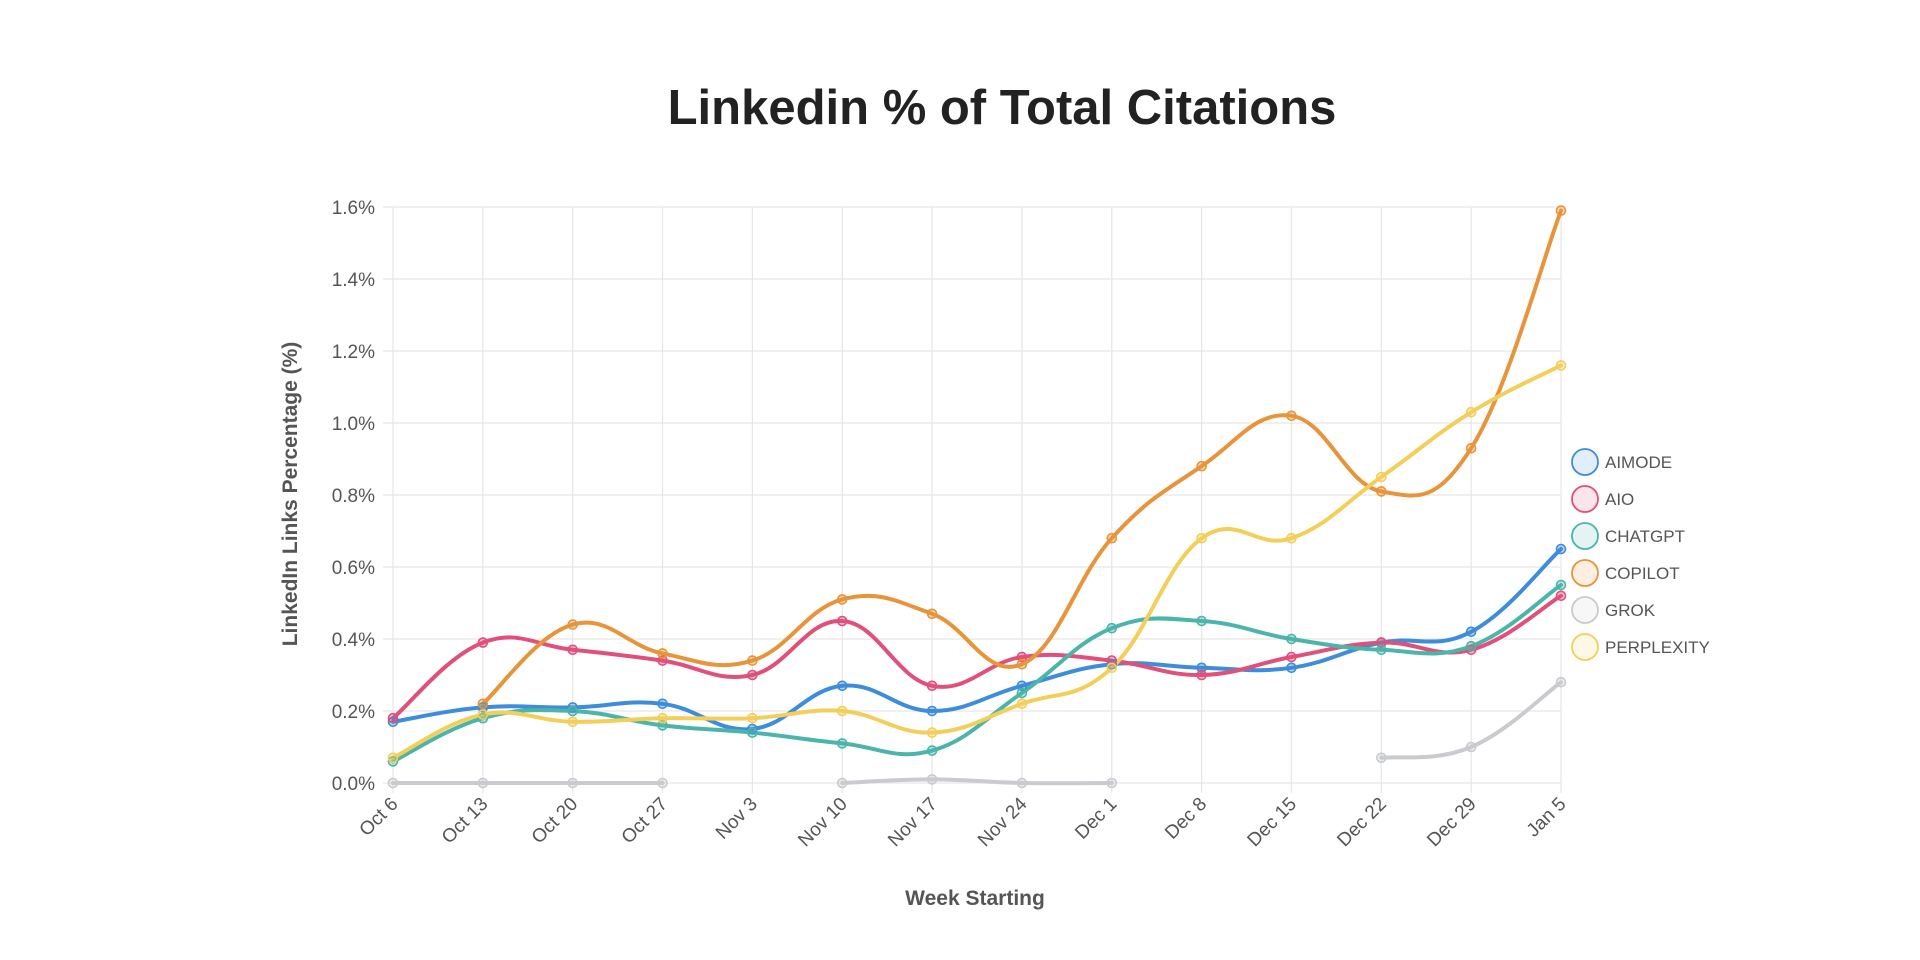 The image size is (1920, 960). What do you see at coordinates (1640, 647) in the screenshot?
I see `legend-item-perplexity: PERPLEXITY` at bounding box center [1640, 647].